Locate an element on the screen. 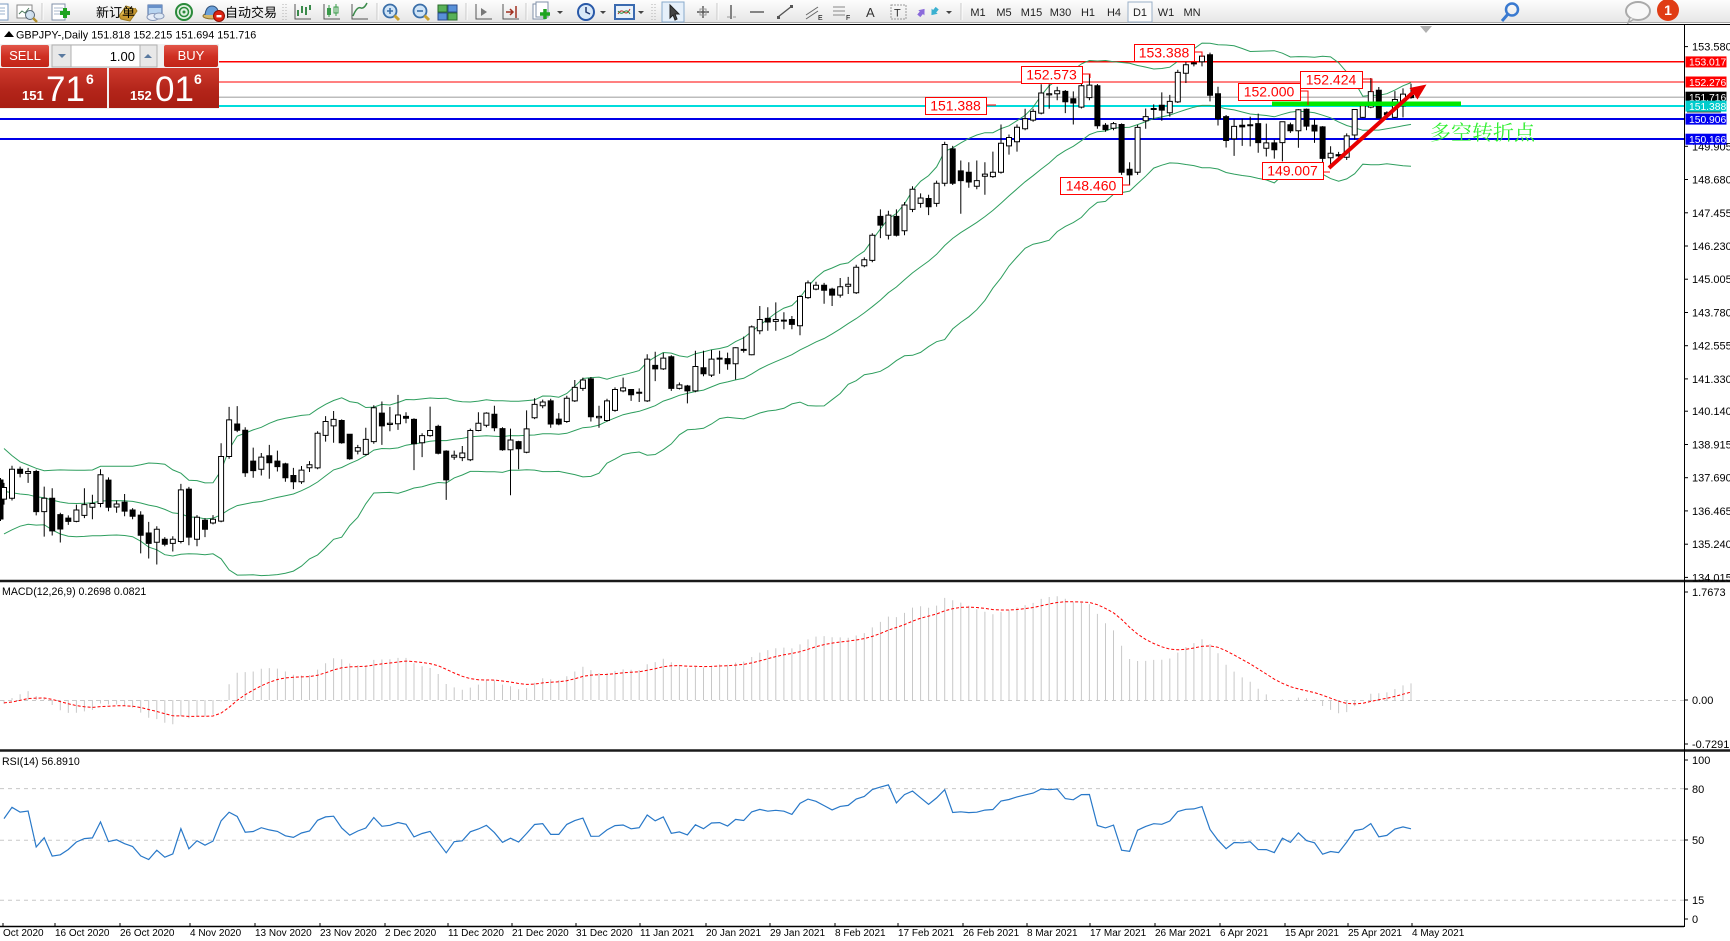  svg-text: 148.460 is located at coordinates (1091, 186).